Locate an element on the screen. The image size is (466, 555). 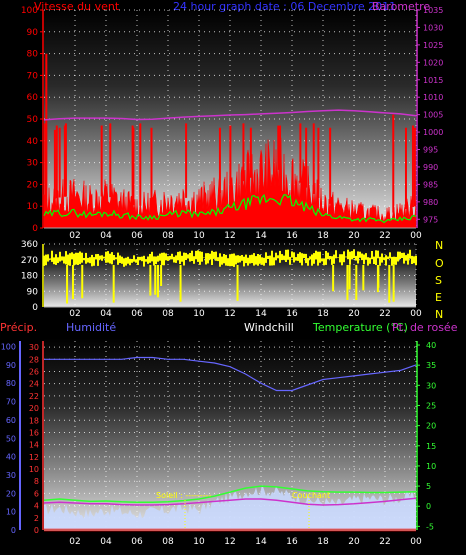
precip-y-tick-label: 18 is located at coordinates (34, 420).